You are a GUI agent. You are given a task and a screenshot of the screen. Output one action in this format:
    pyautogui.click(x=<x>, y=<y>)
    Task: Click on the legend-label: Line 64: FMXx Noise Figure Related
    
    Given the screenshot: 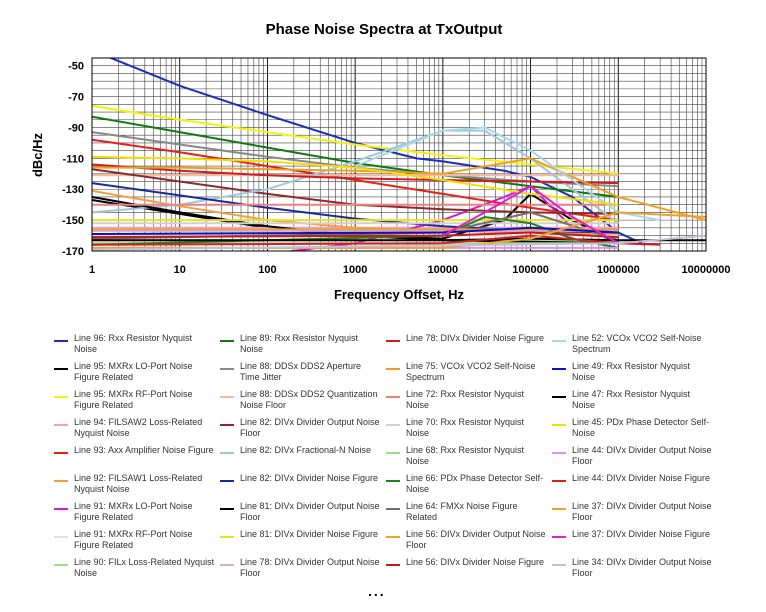 What is the action you would take?
    pyautogui.click(x=462, y=511)
    